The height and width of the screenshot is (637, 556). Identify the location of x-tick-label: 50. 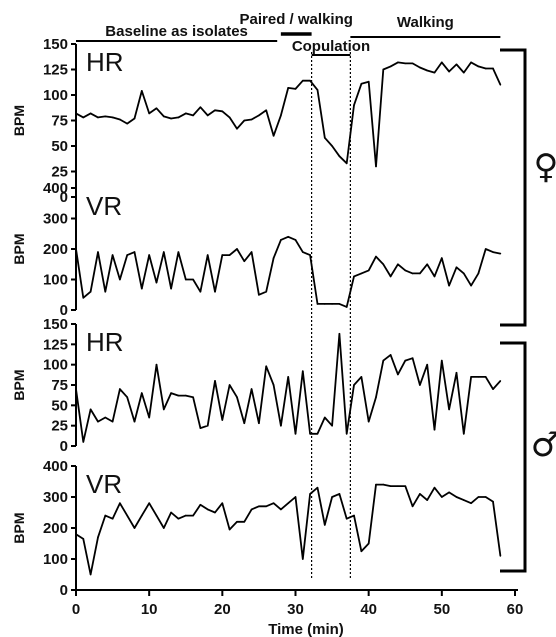
(441, 609).